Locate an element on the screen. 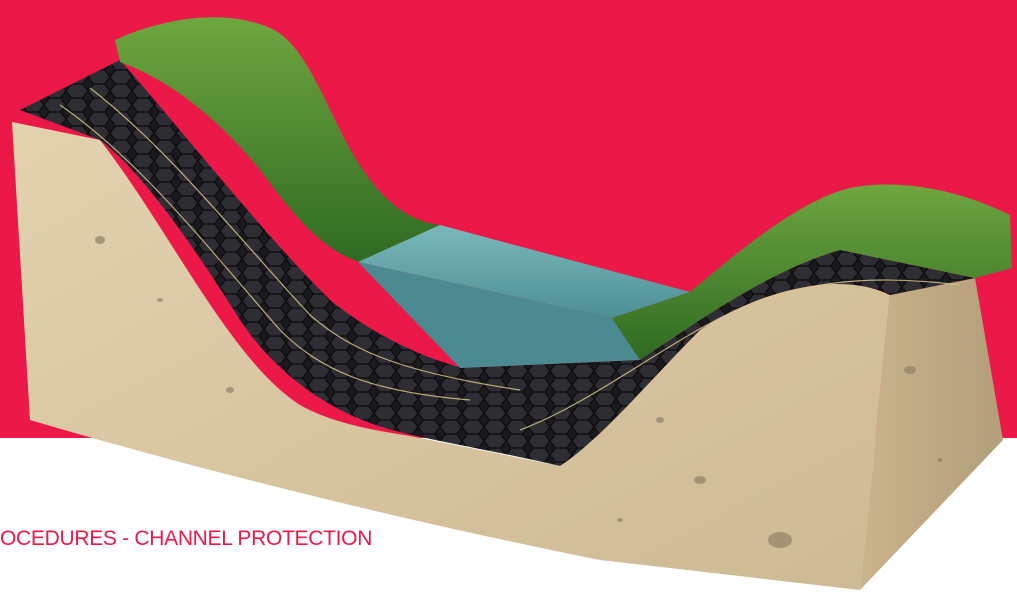 The image size is (1017, 594). soil-side-face is located at coordinates (931, 434).